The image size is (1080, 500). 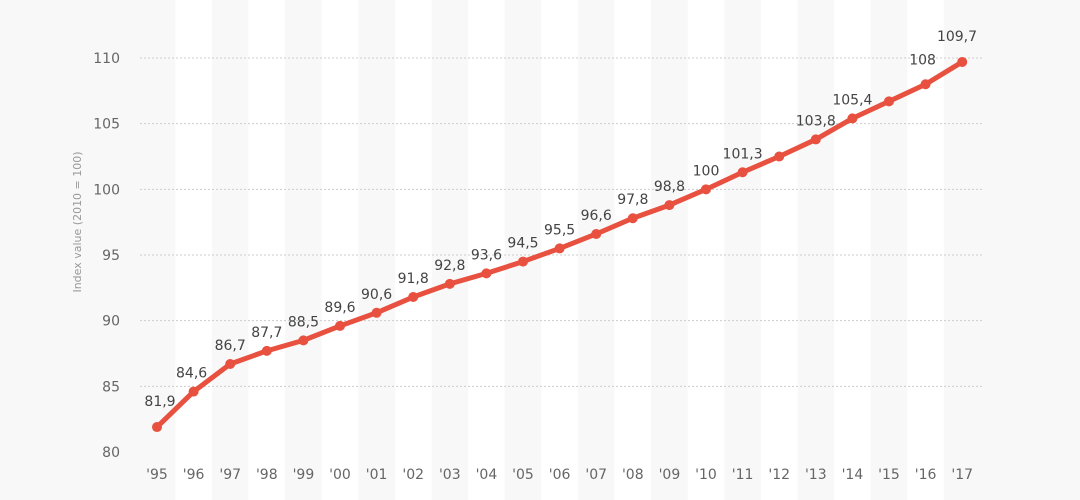 What do you see at coordinates (926, 475) in the screenshot?
I see `x-tick-label: '16` at bounding box center [926, 475].